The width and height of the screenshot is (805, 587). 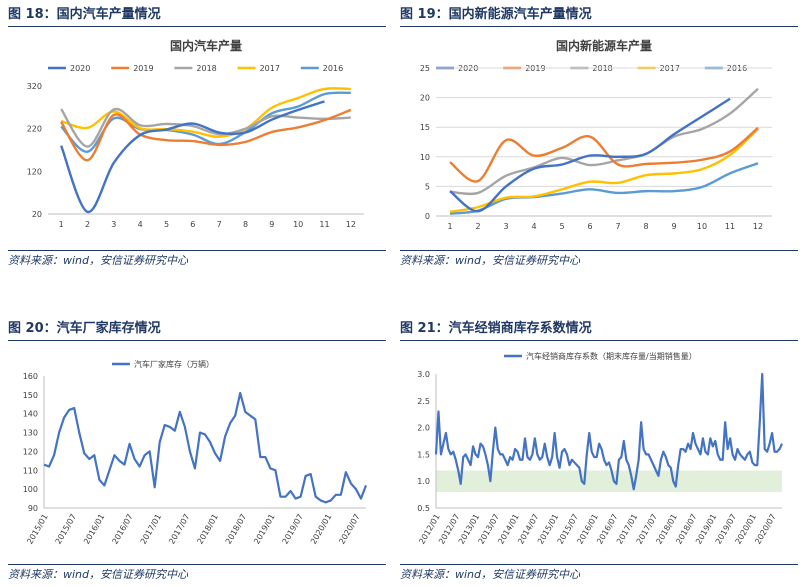 I want to click on legend-label: 汽车厂家库存（万辆）, so click(x=174, y=364).